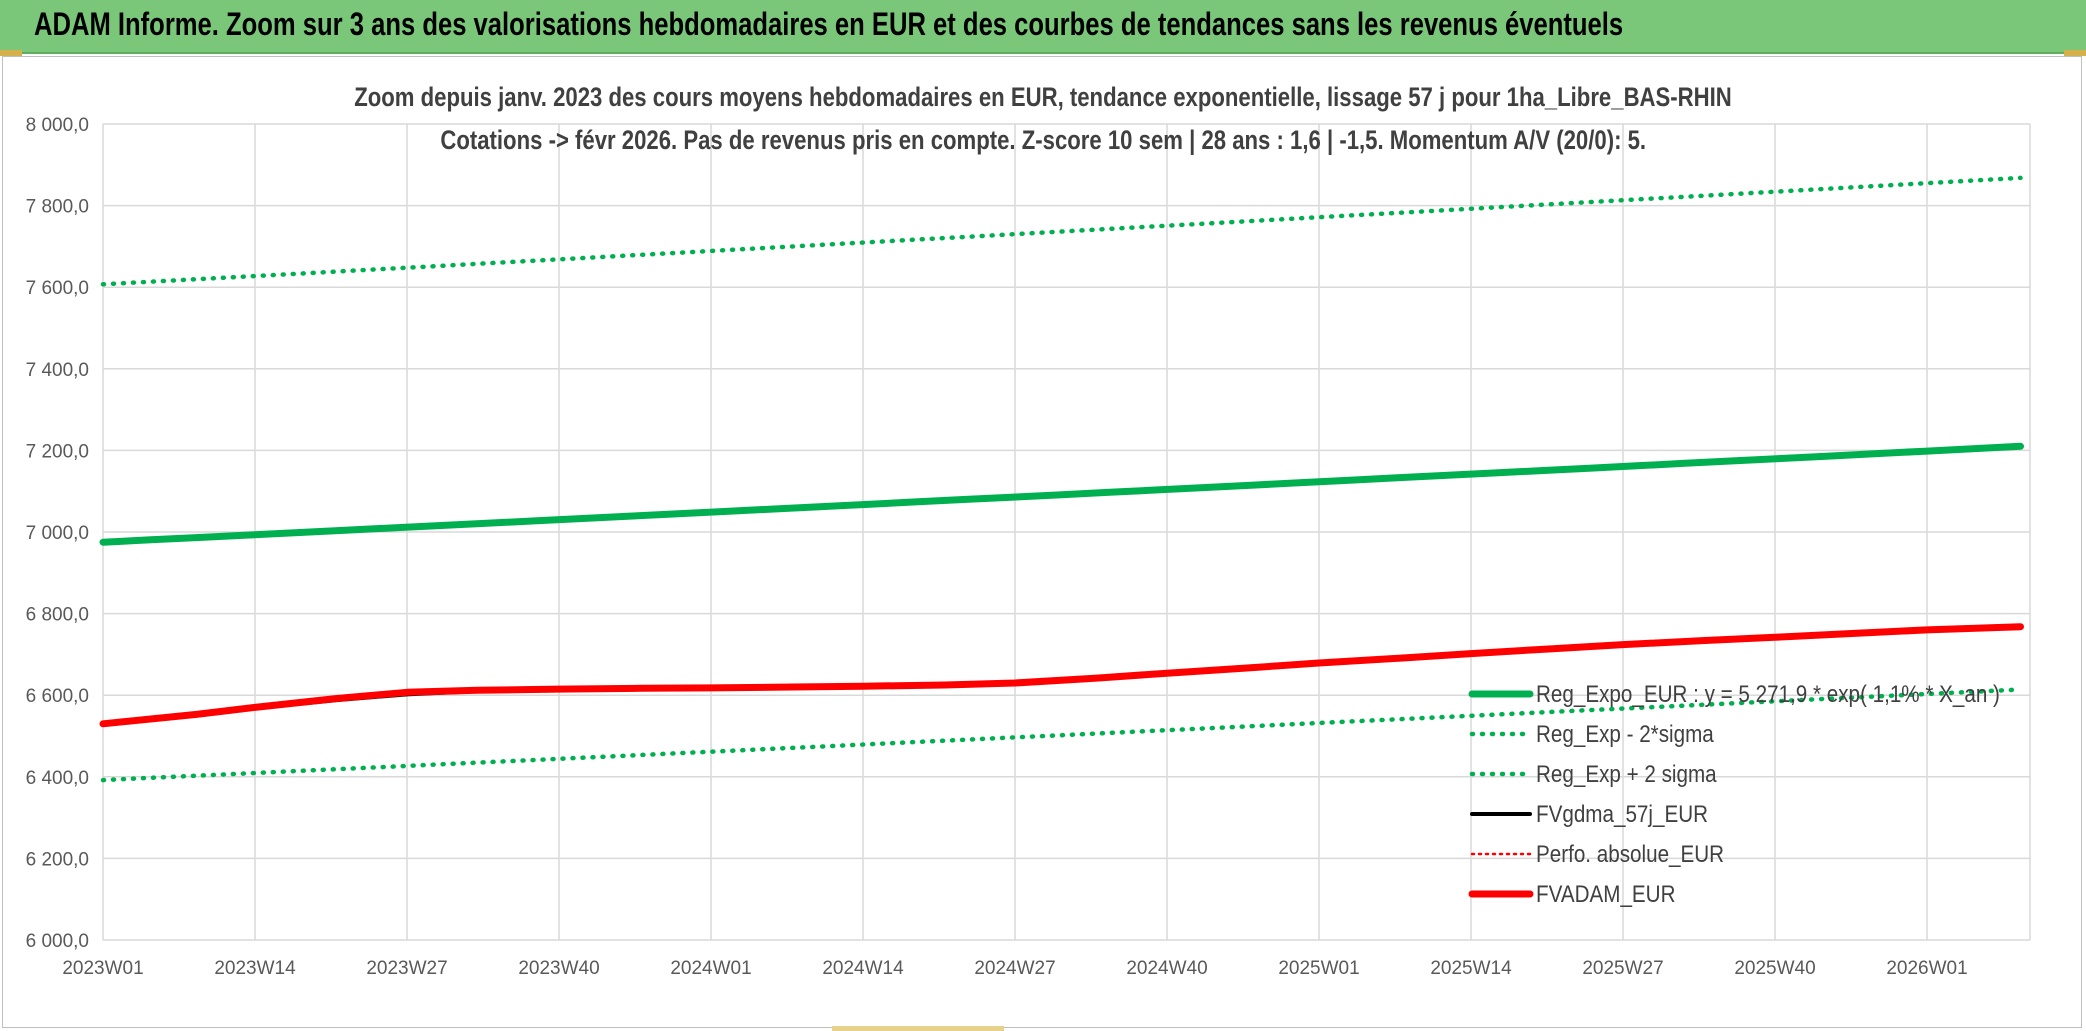 Image resolution: width=2086 pixels, height=1031 pixels. Describe the element at coordinates (1622, 814) in the screenshot. I see `legend-label: FVgdma_57j_EUR` at that location.